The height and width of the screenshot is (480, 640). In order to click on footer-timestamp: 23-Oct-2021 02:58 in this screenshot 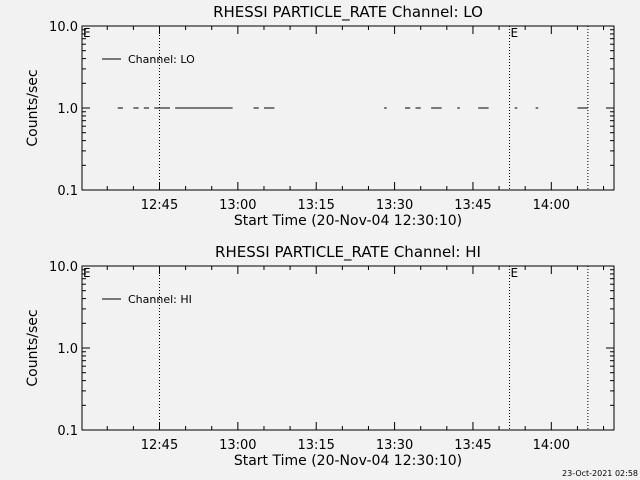, I will do `click(600, 473)`.